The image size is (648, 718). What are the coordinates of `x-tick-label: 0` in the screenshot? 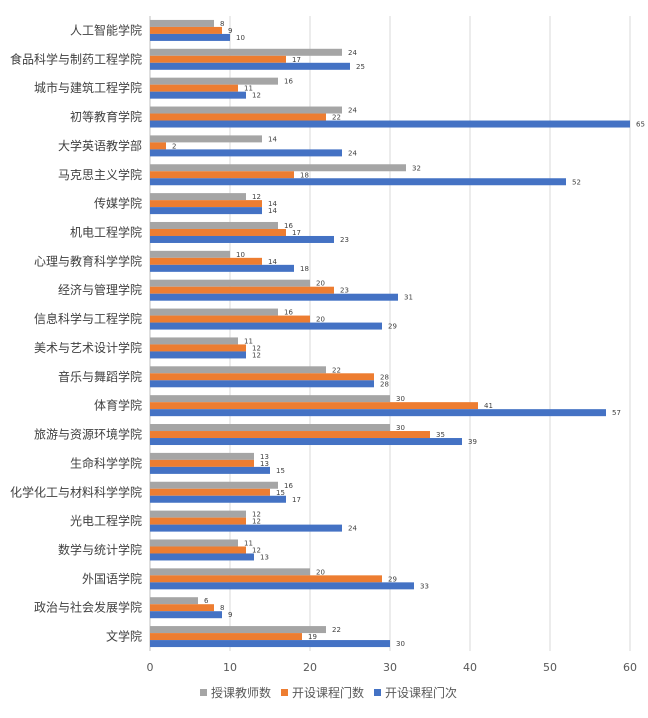 It's located at (150, 667).